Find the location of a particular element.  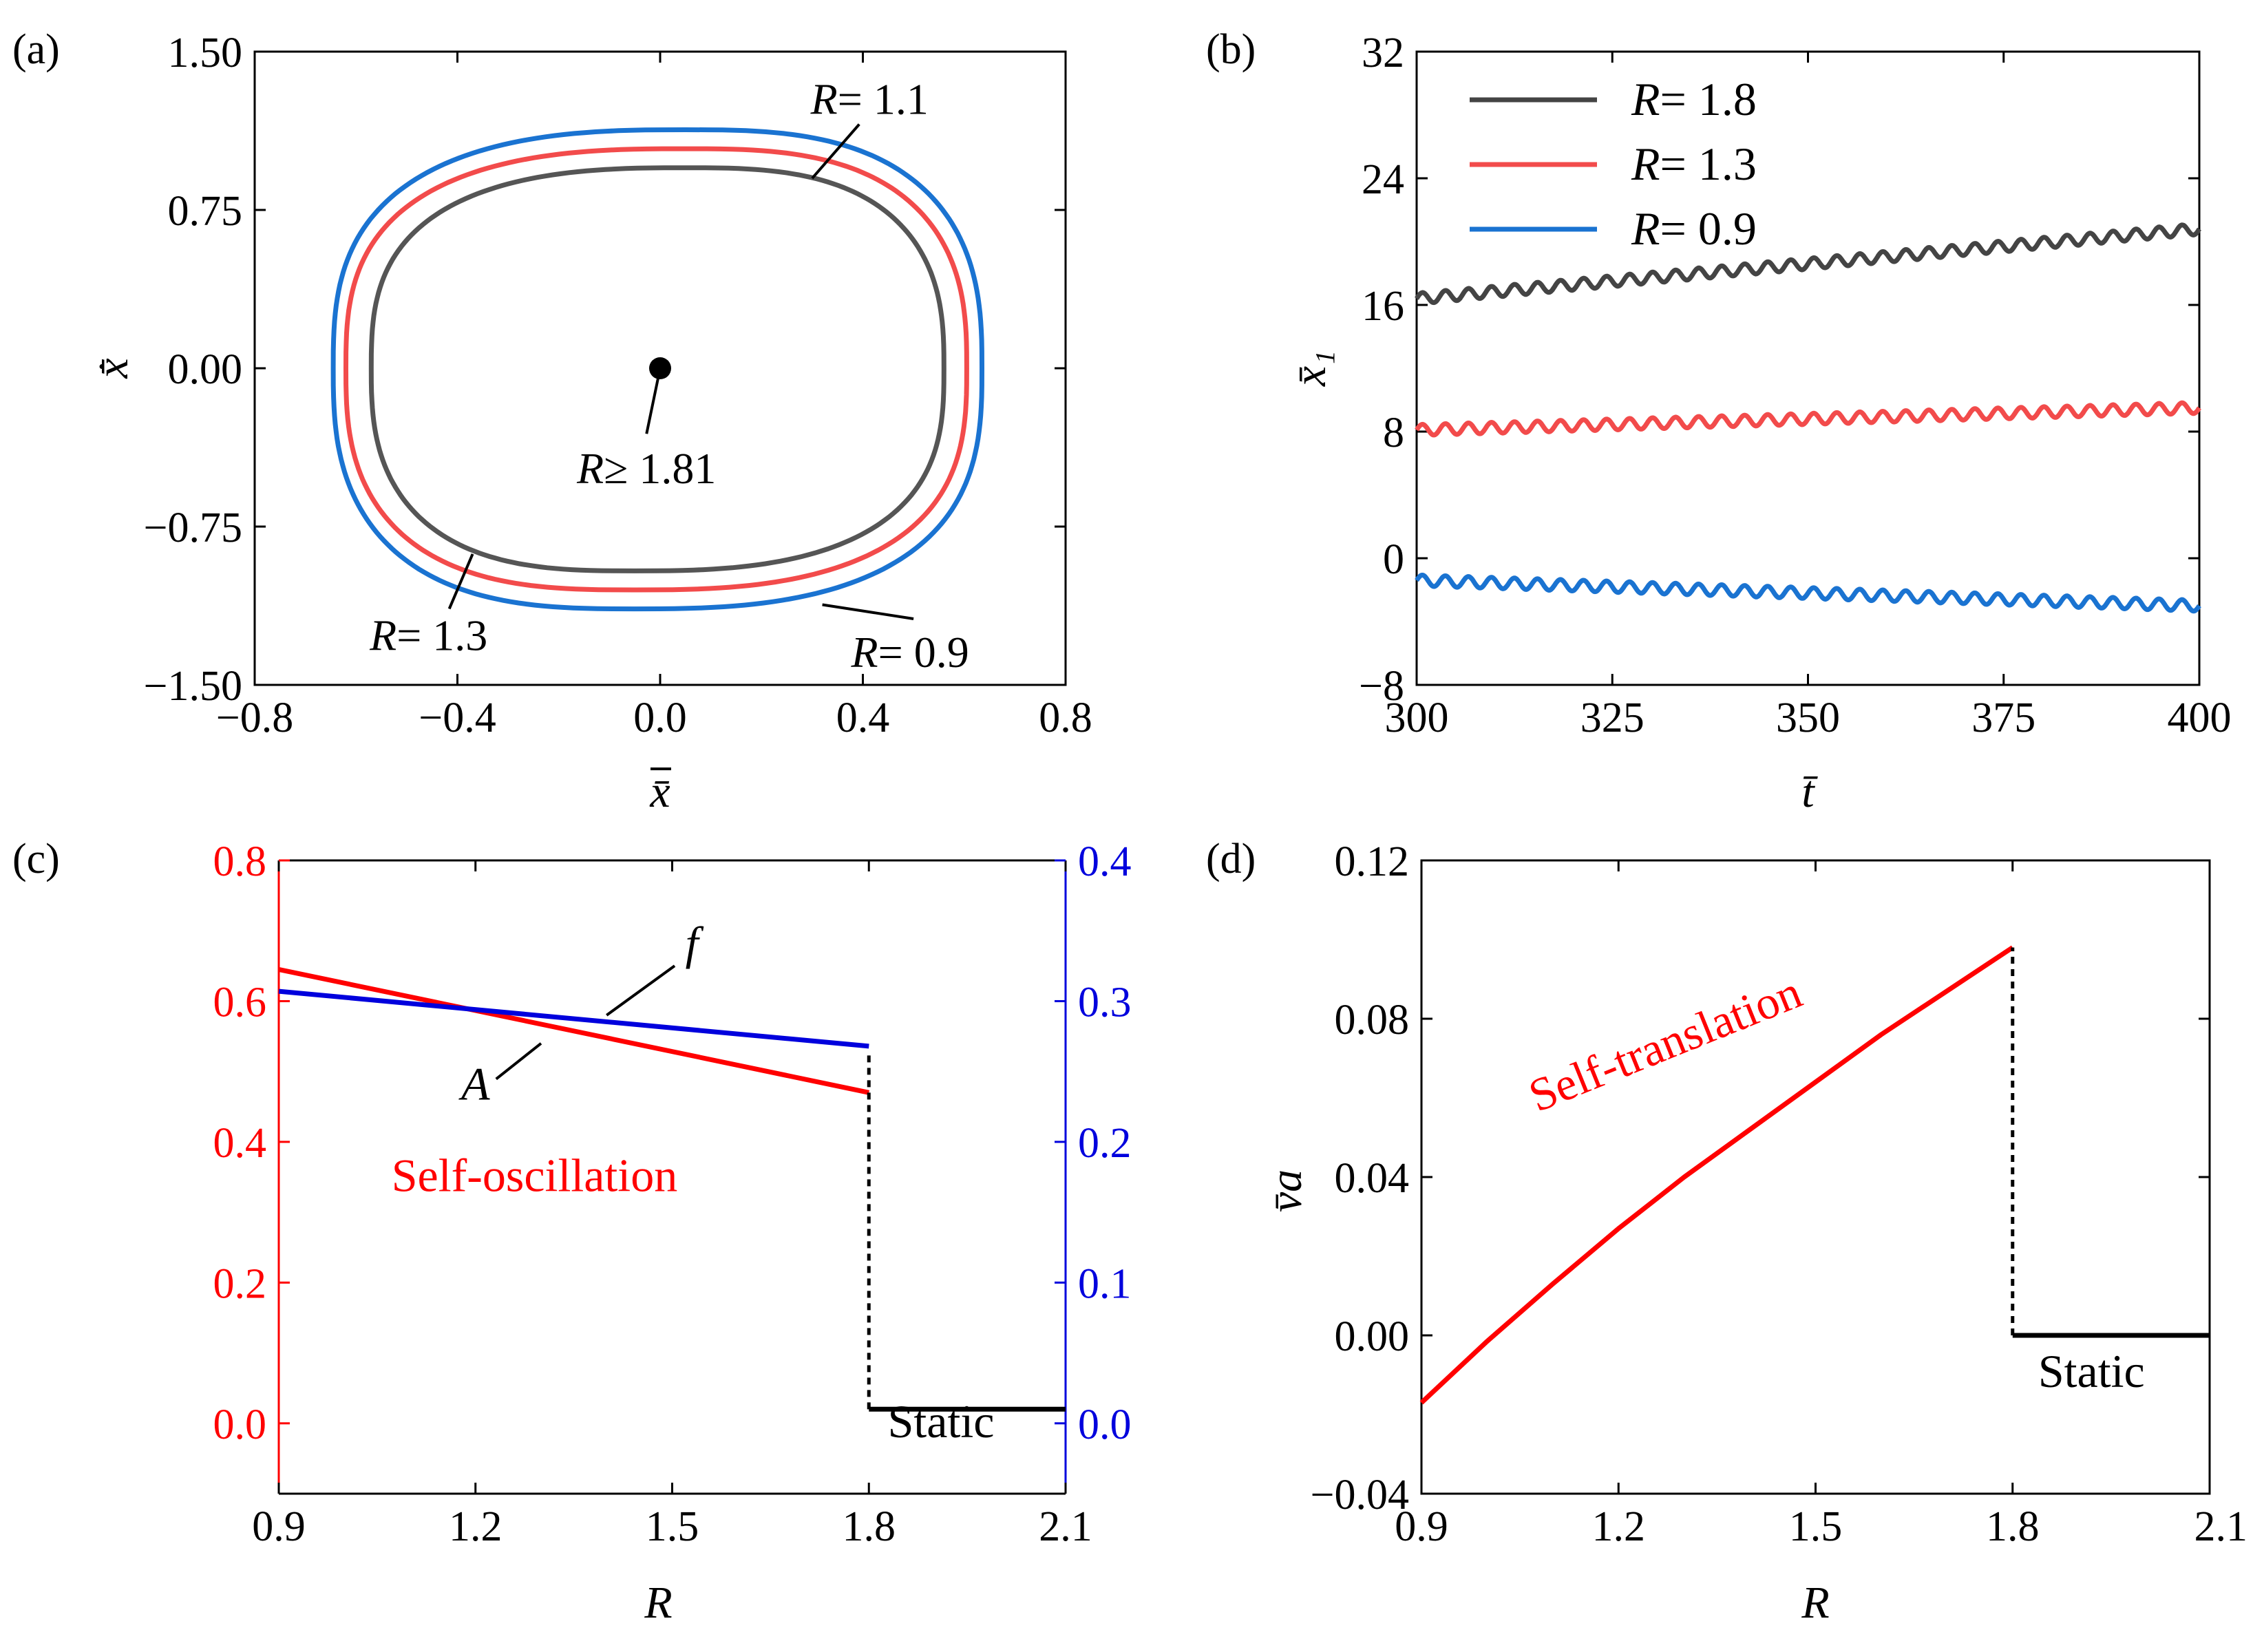

annotation-label: R= 1.3 is located at coordinates (428, 635).